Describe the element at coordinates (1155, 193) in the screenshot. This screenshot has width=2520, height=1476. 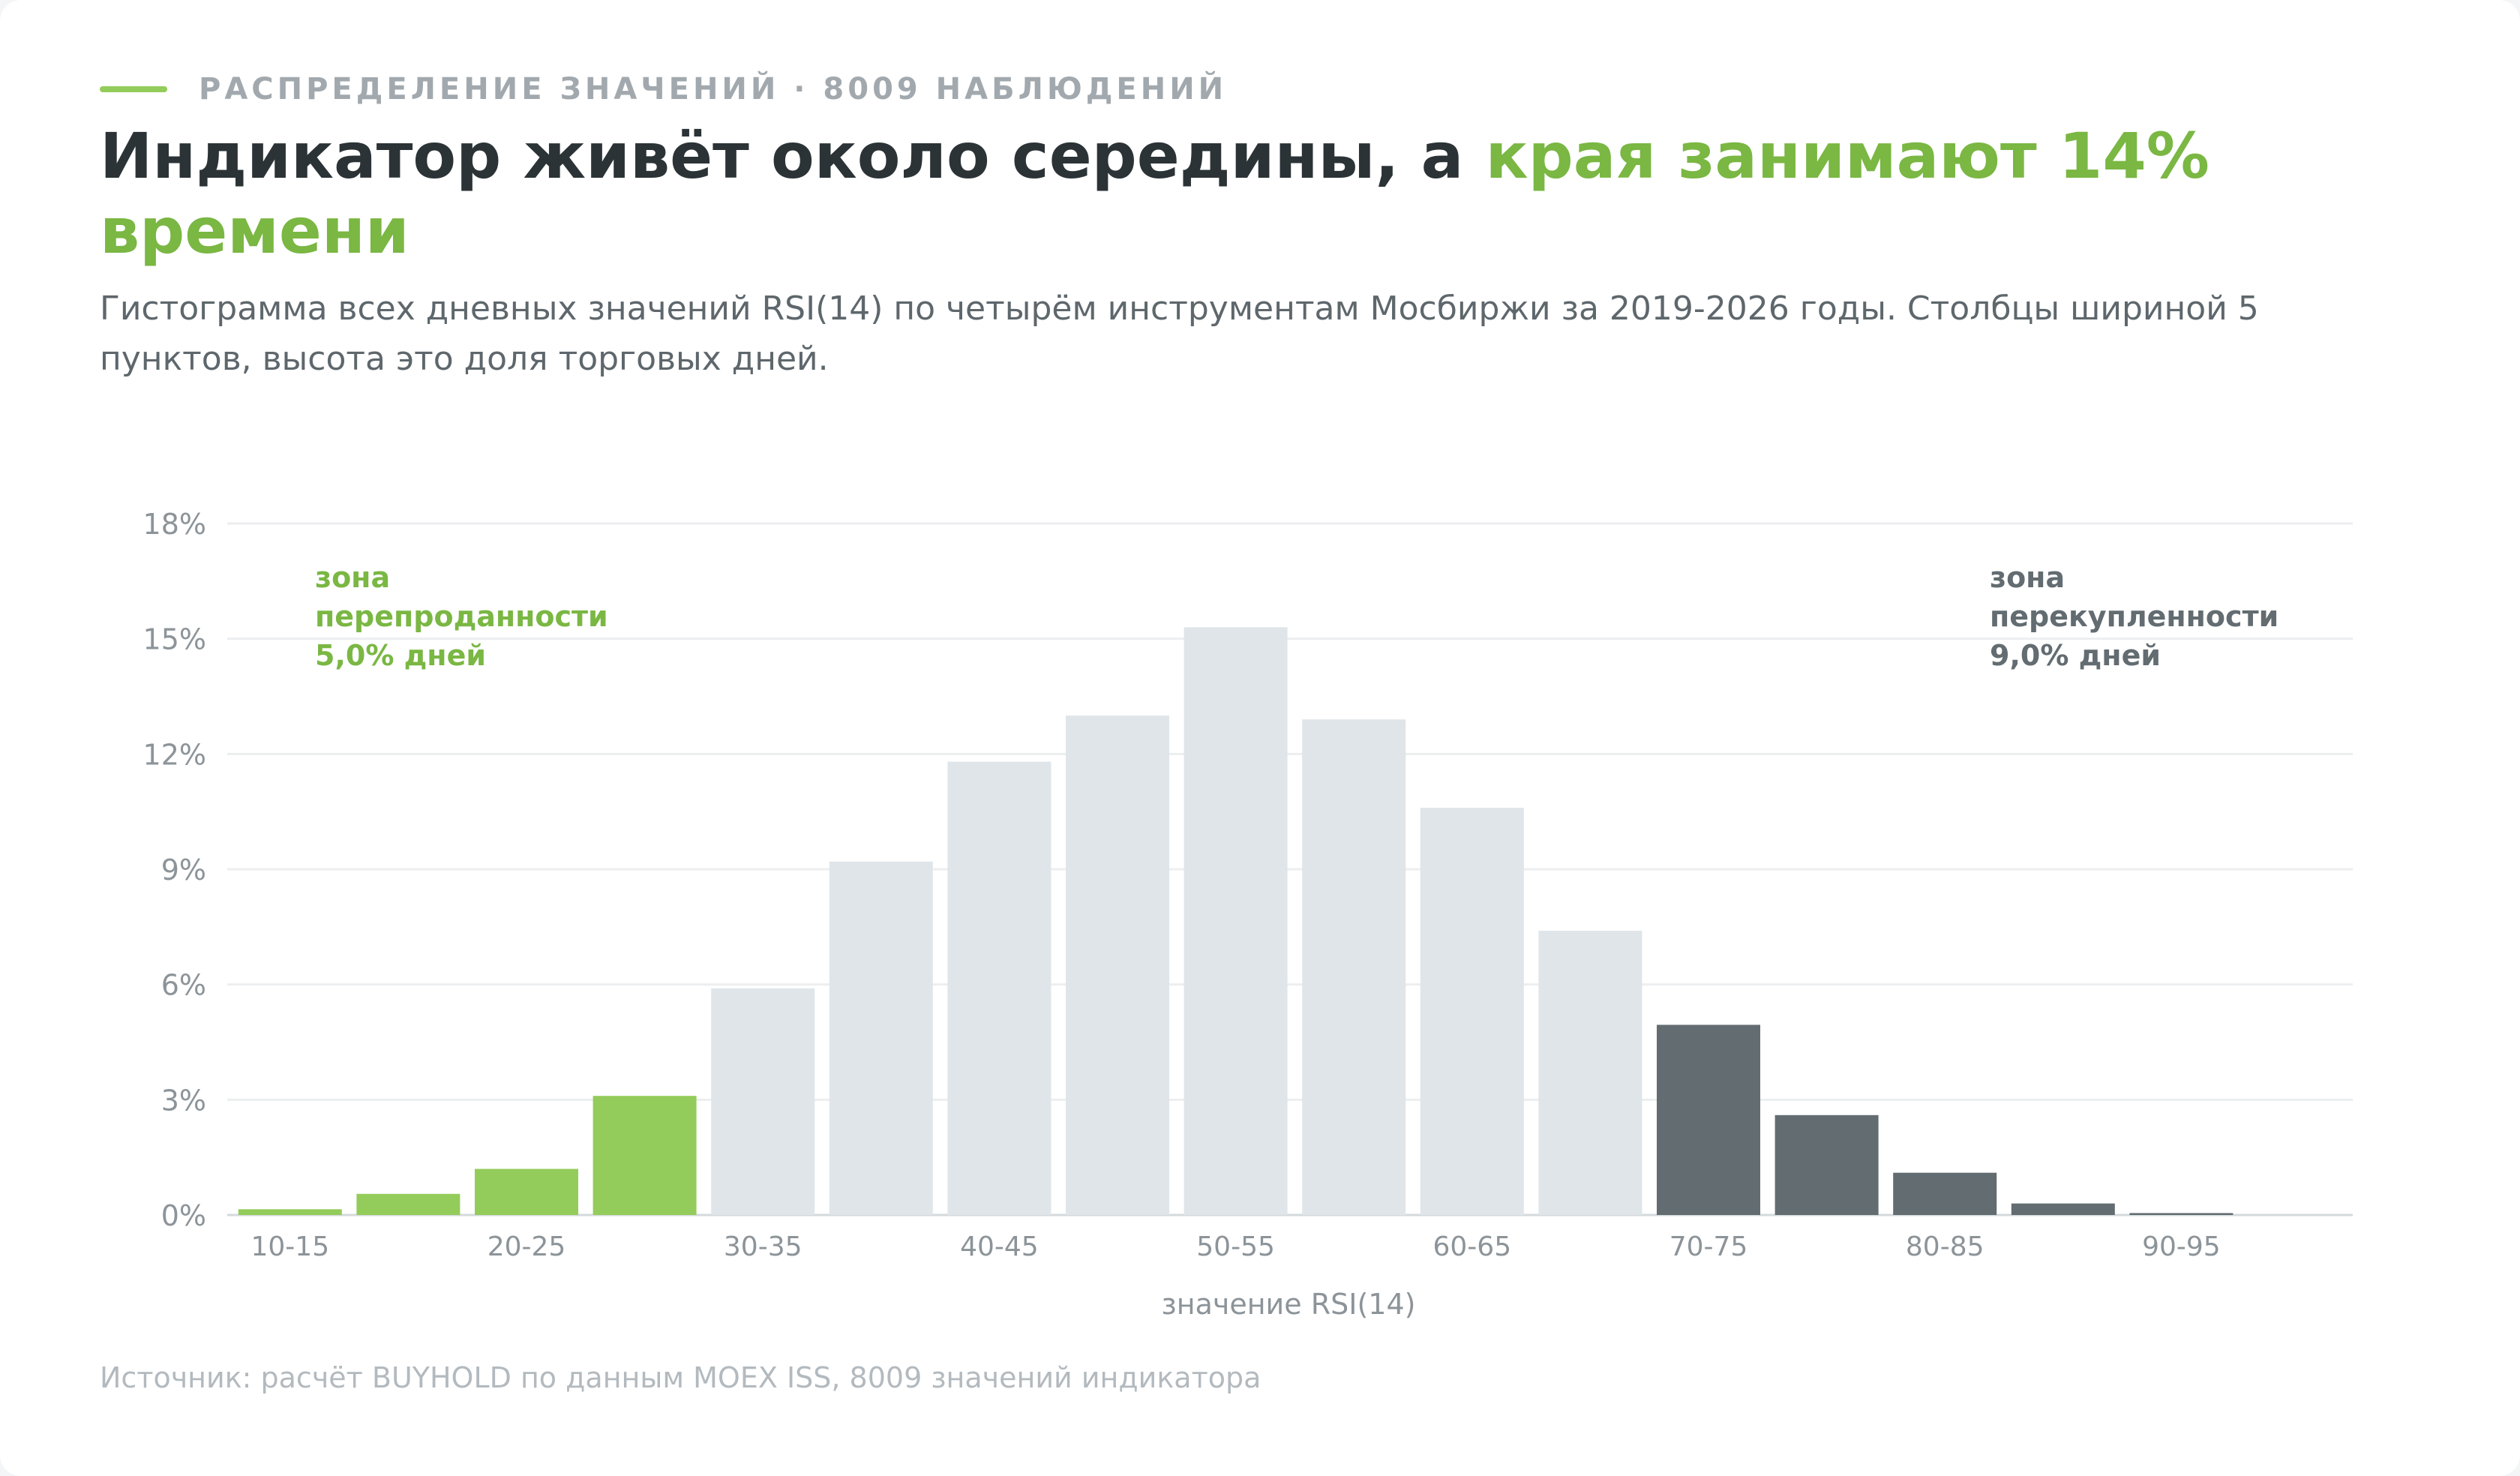
I see `title-accent: края занимают 14% времени` at that location.